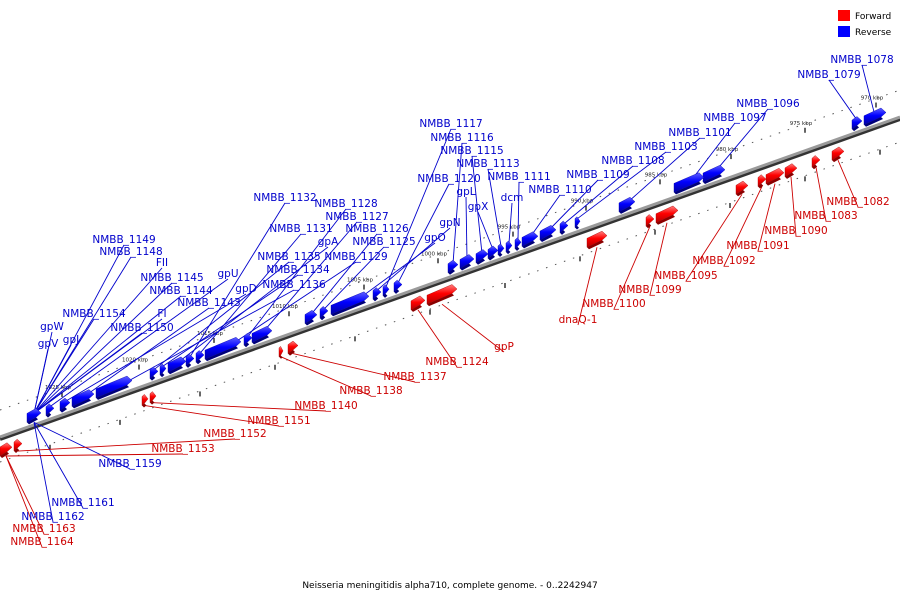 The image size is (900, 600). Describe the element at coordinates (462, 138) in the screenshot. I see `gene-label: NMBB_1116` at that location.